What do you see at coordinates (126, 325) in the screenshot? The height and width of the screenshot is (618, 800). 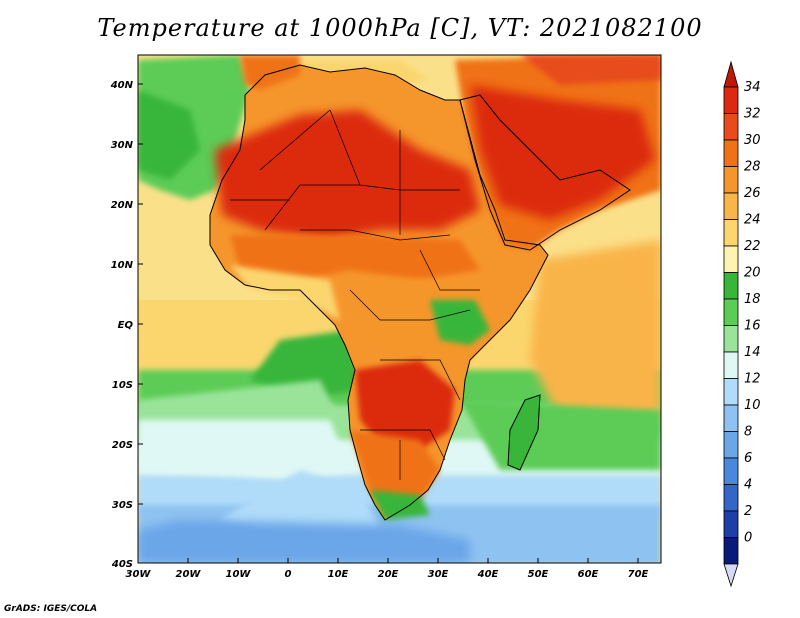 I see `lat-label: EQ` at bounding box center [126, 325].